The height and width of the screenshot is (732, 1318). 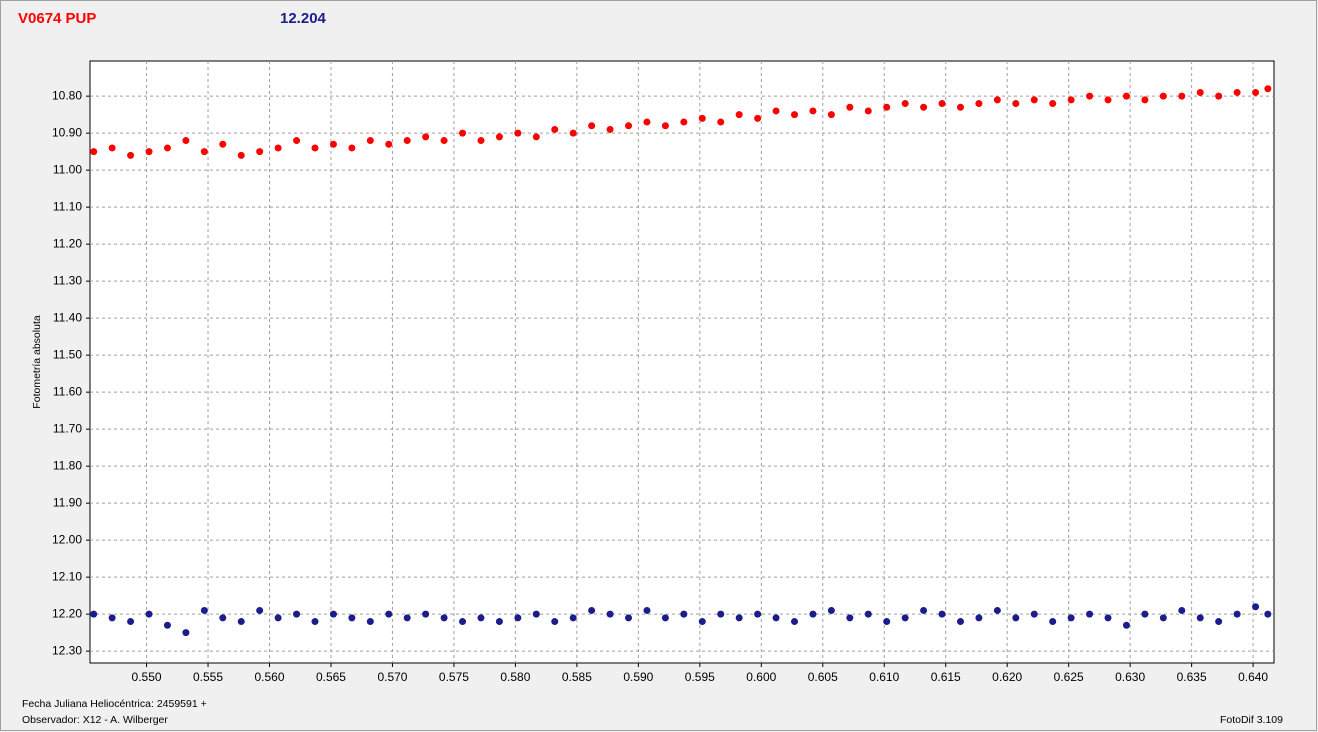 I want to click on x-tick-label: 0.575, so click(x=454, y=677).